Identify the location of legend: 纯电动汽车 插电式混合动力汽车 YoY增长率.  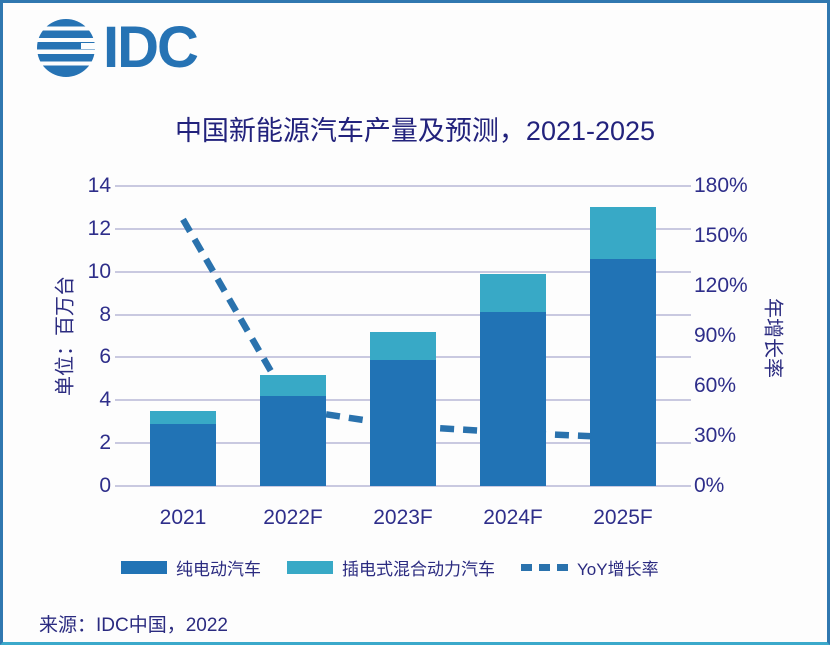
(390, 567).